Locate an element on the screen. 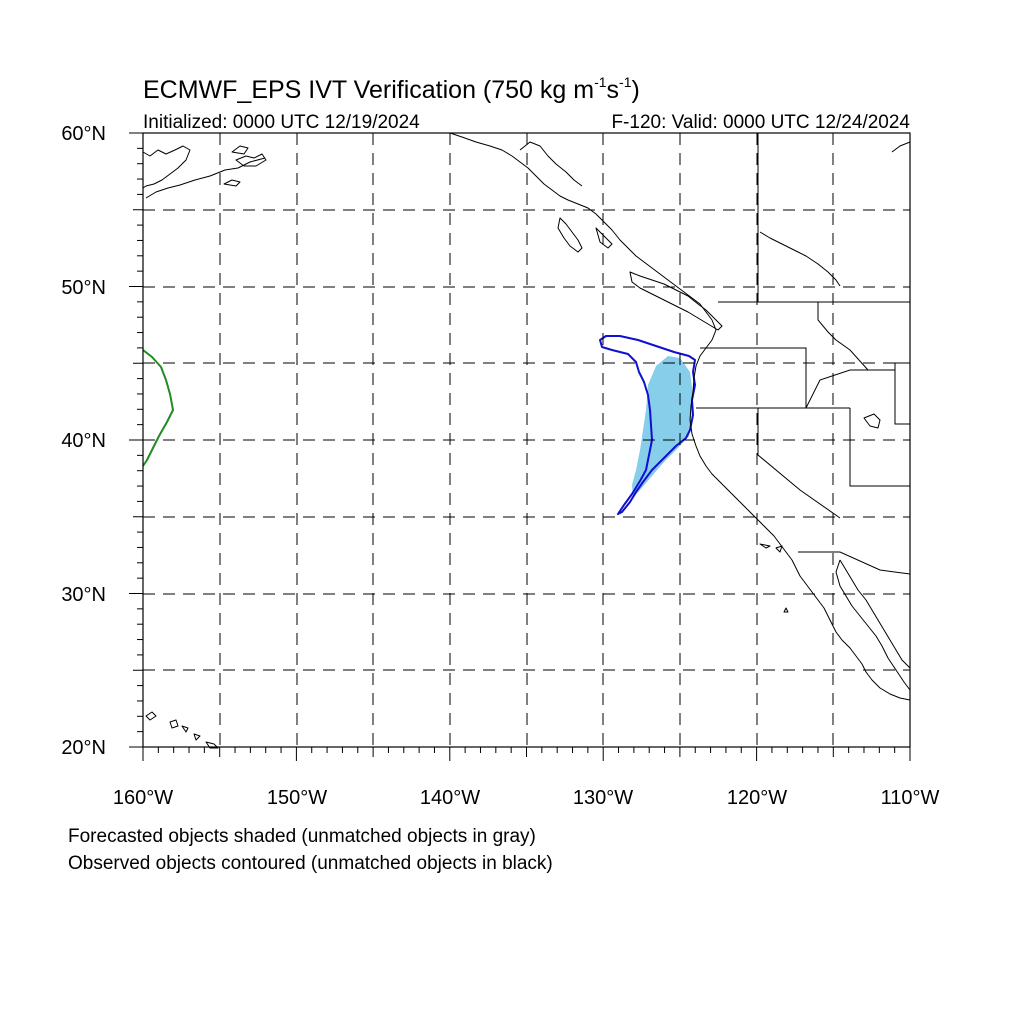 The height and width of the screenshot is (1024, 1024). longitude-labels: 160°W 150°W 140°W 130°W 120°W 110°W is located at coordinates (526, 798).